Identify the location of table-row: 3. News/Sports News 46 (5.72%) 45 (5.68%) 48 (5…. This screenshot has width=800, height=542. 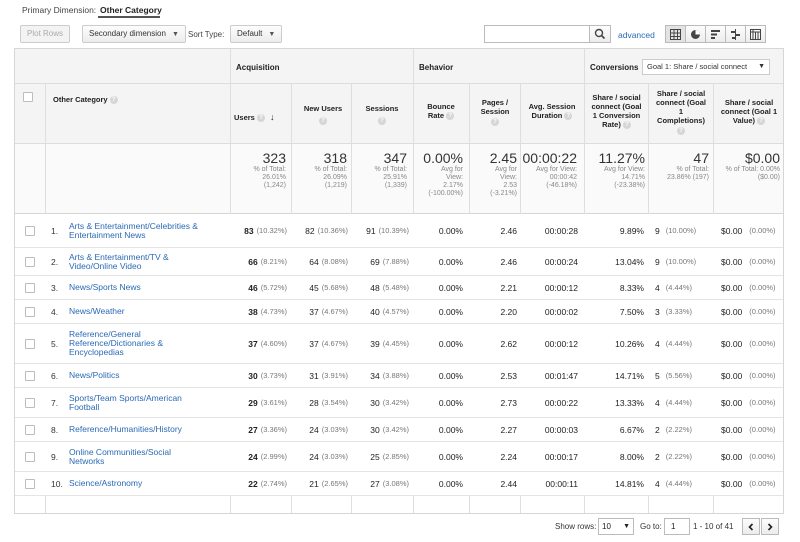
(399, 288).